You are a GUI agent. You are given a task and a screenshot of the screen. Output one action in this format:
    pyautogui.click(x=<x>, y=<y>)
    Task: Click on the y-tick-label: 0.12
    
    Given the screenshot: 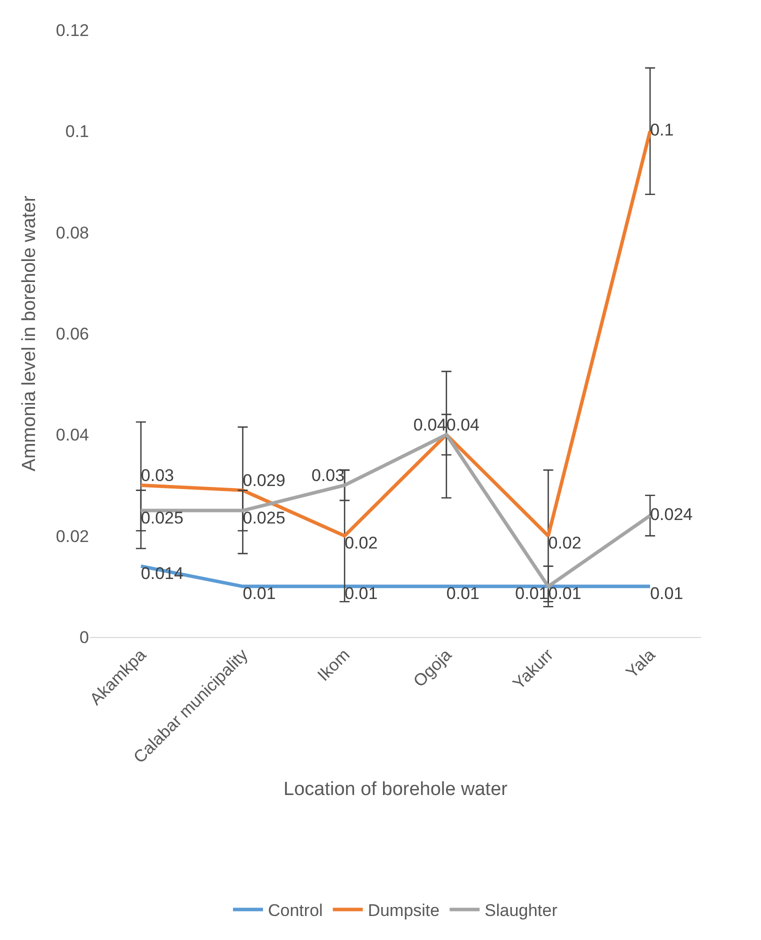 What is the action you would take?
    pyautogui.click(x=72, y=30)
    